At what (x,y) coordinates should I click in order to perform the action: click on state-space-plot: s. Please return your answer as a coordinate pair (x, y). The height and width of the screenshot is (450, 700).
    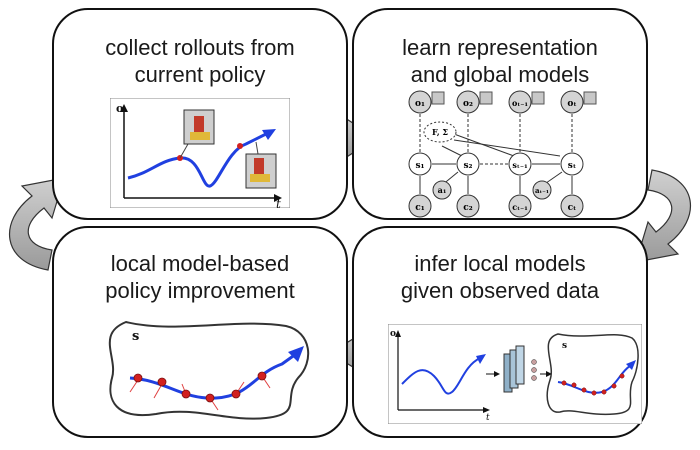
    Looking at the image, I should click on (209, 370).